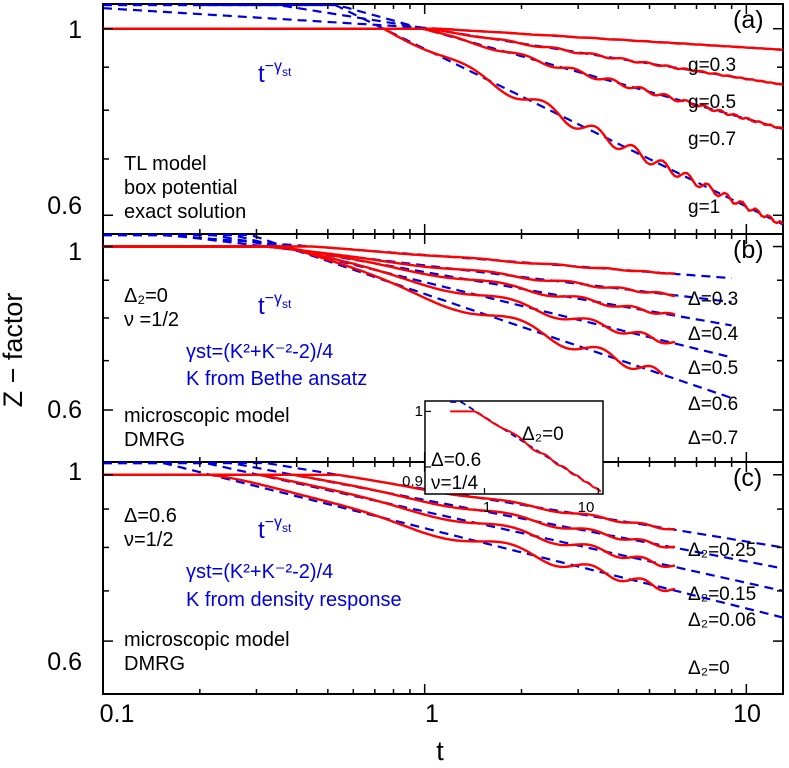 Image resolution: width=789 pixels, height=768 pixels. What do you see at coordinates (154, 664) in the screenshot?
I see `annot-c-dmrg: DMRG` at bounding box center [154, 664].